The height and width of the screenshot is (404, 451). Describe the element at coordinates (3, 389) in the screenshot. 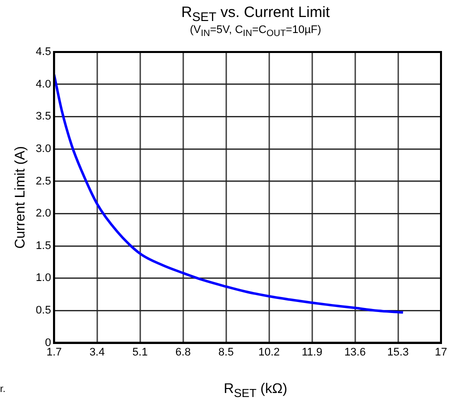

I see `text: r.` at that location.